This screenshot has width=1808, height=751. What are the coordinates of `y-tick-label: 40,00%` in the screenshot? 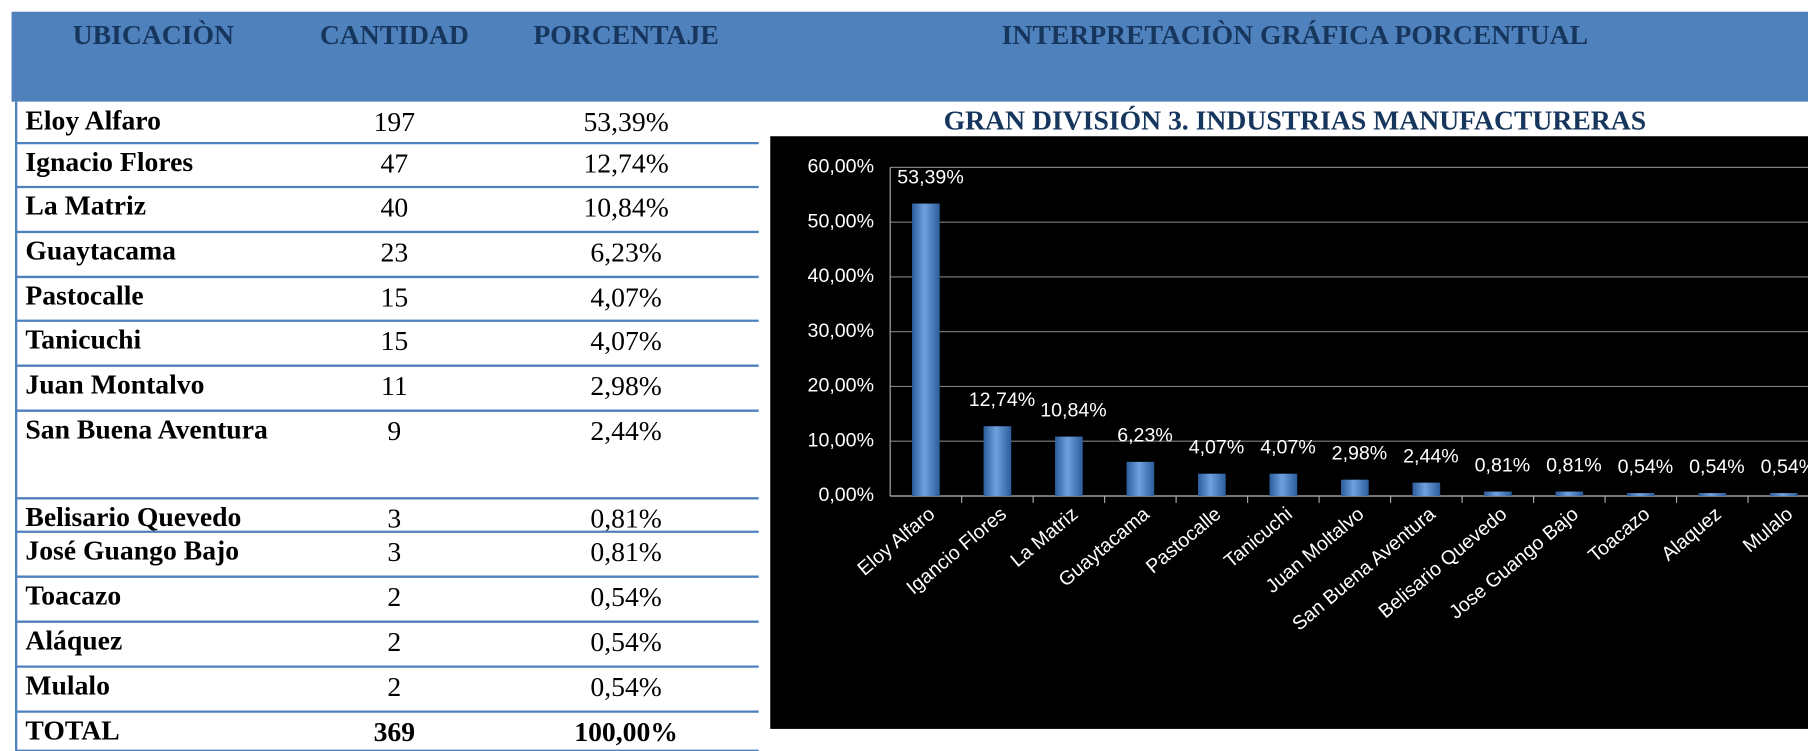 It's located at (841, 276).